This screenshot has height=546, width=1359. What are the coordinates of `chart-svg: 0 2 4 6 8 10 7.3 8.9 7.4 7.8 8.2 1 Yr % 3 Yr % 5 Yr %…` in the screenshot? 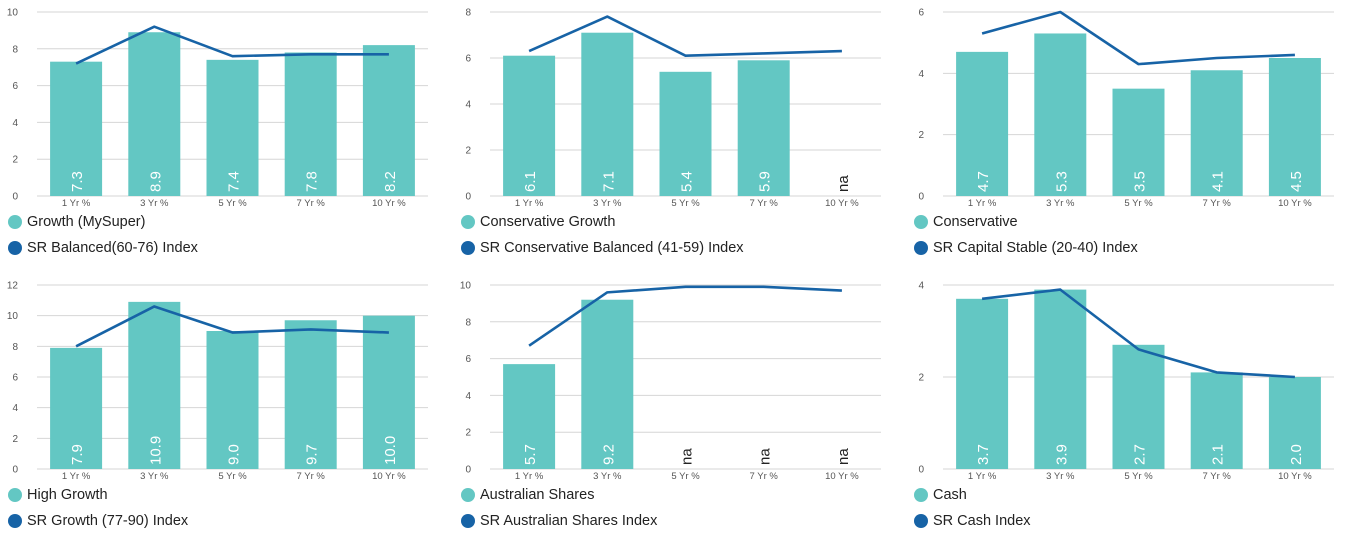 It's located at (217, 108).